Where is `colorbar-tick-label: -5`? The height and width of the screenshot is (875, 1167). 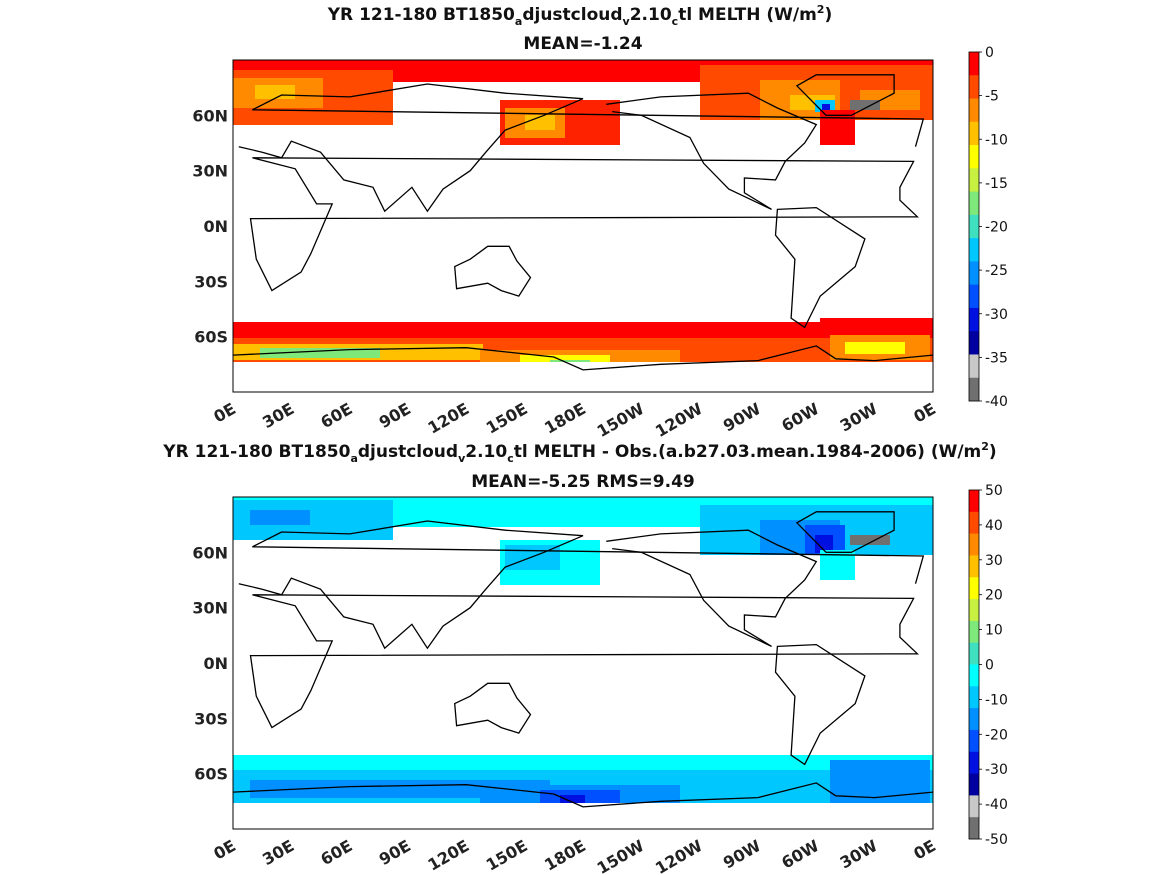 colorbar-tick-label: -5 is located at coordinates (992, 97).